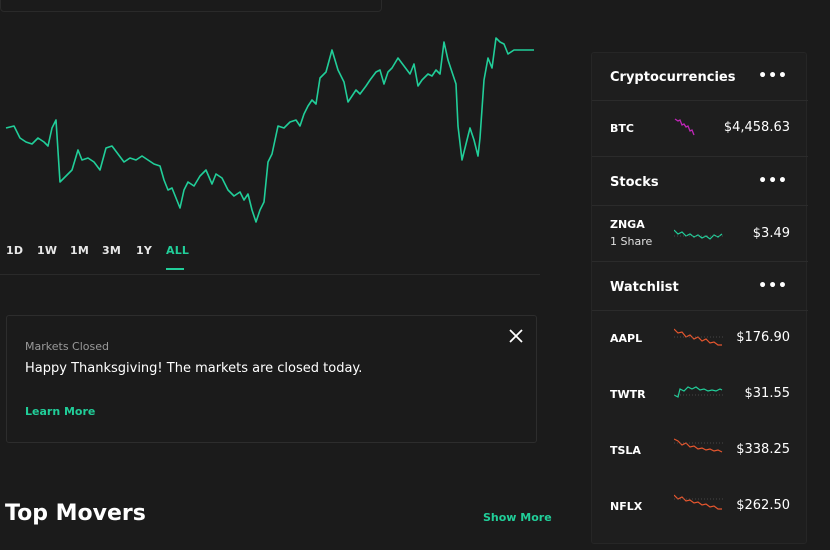  I want to click on show-more-link: Show More, so click(517, 517).